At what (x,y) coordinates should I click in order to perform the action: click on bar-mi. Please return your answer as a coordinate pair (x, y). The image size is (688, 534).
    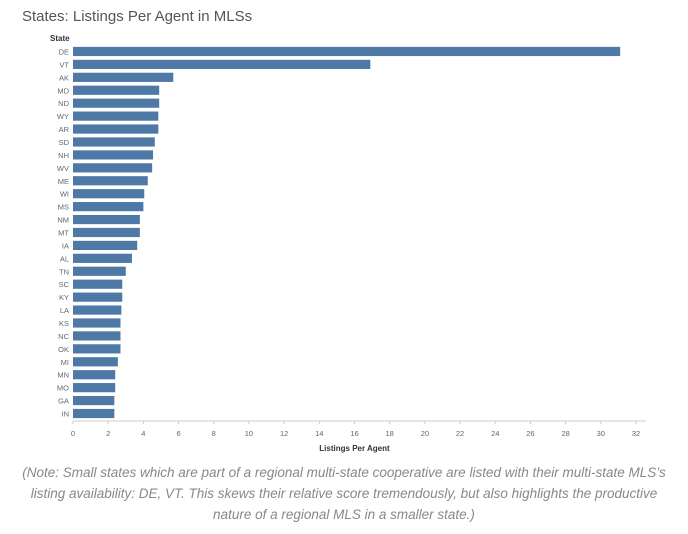
    Looking at the image, I should click on (95, 362).